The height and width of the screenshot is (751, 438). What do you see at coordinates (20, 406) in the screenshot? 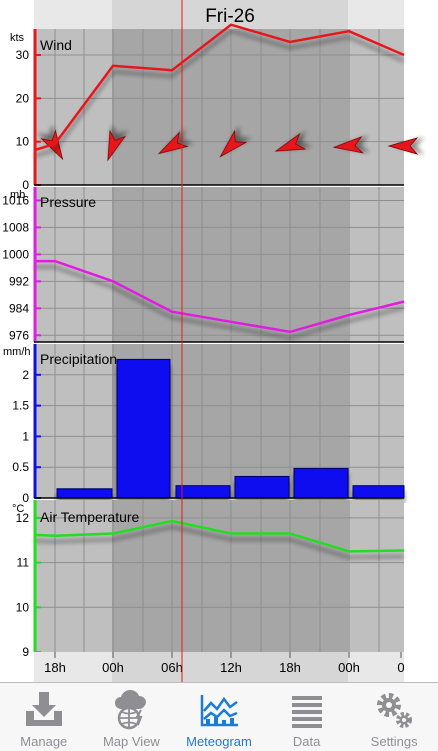
I see `precipitation-tick-label: 1.5` at bounding box center [20, 406].